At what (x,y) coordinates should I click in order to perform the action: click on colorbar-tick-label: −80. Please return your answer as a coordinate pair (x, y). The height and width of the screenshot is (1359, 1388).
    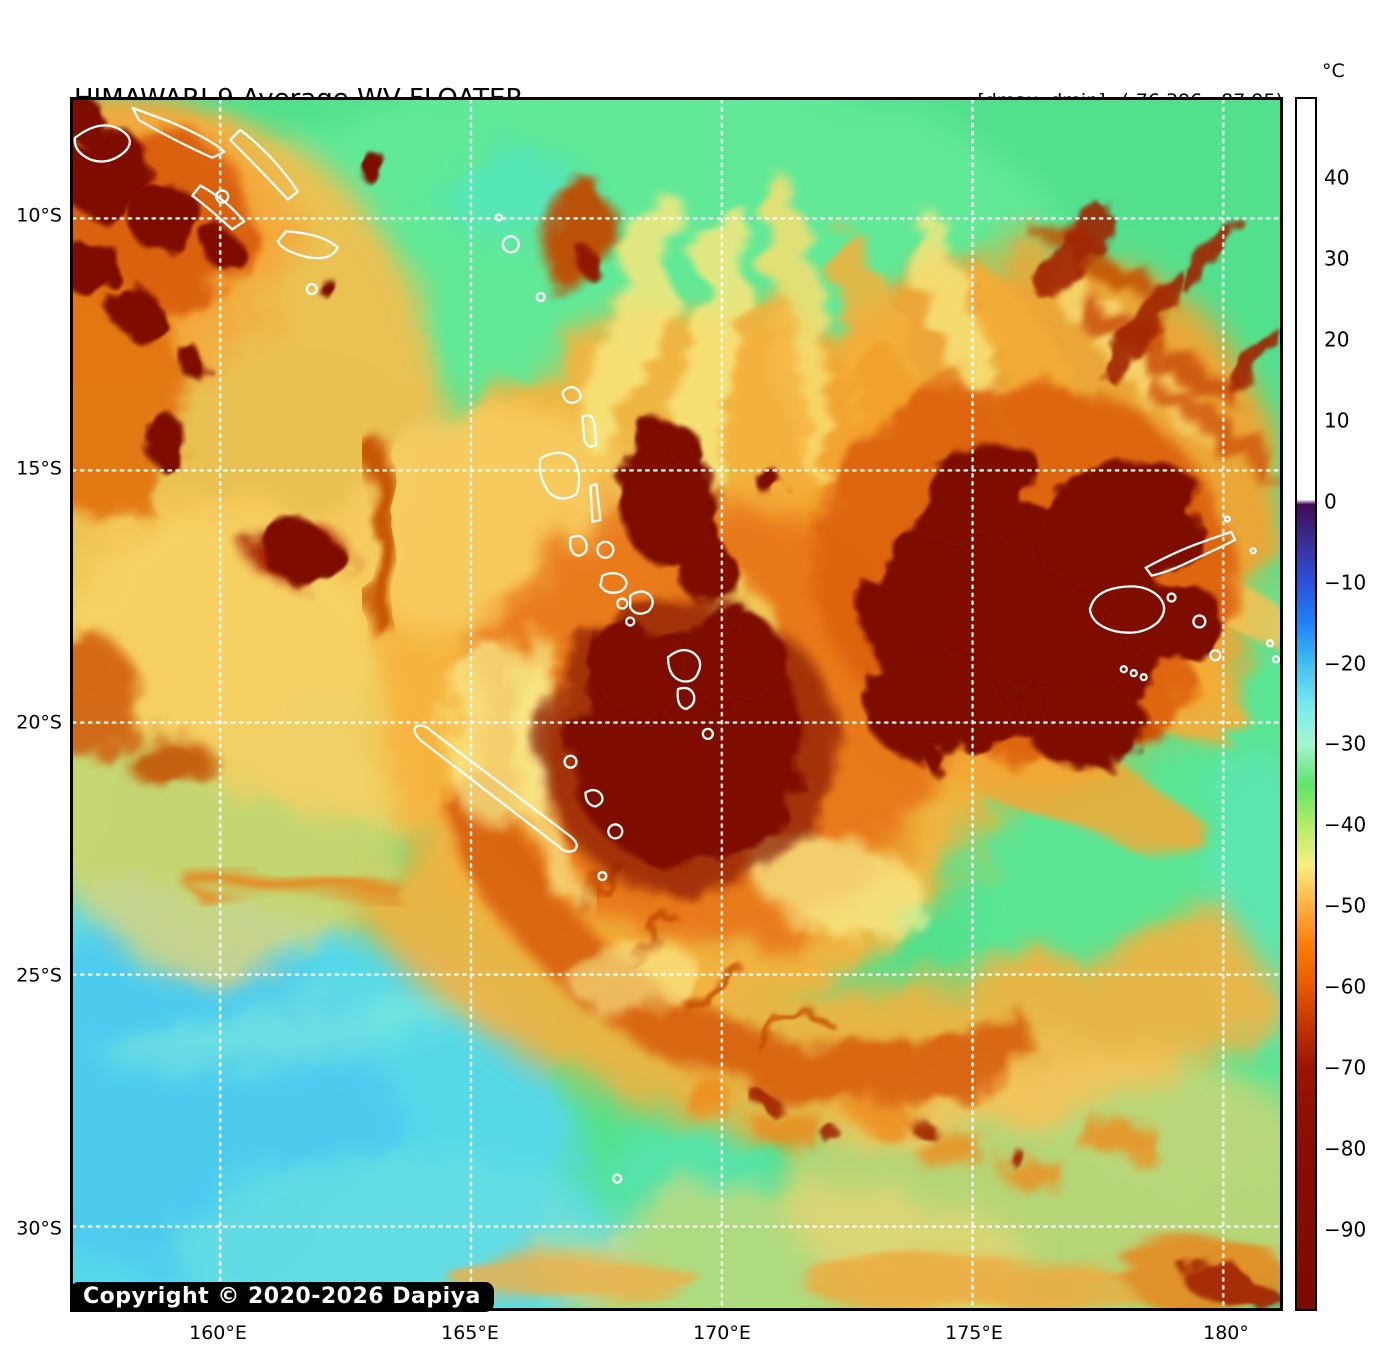
    Looking at the image, I should click on (1345, 1148).